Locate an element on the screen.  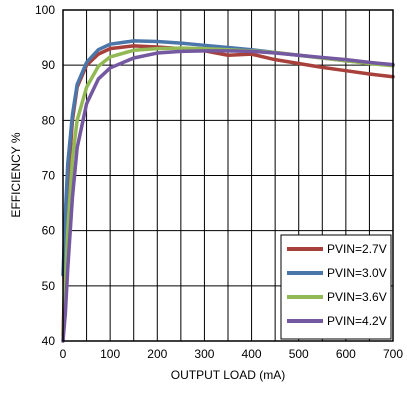
y-tick-label: 80 is located at coordinates (49, 120).